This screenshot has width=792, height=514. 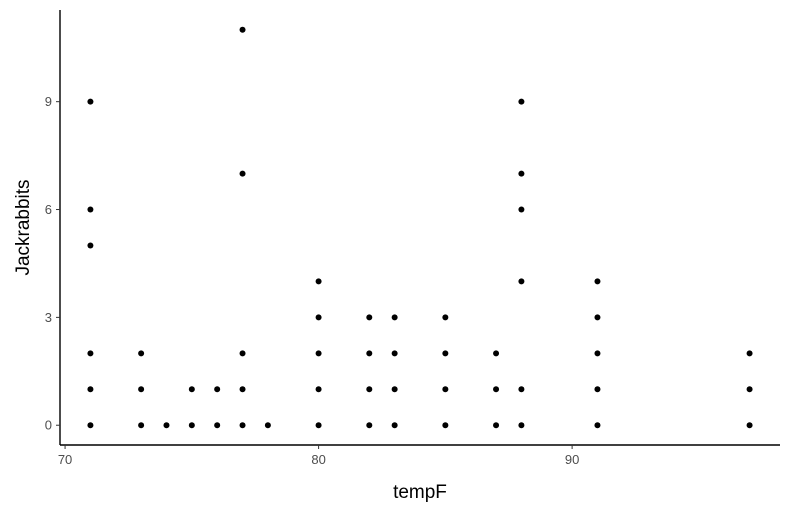 What do you see at coordinates (572, 459) in the screenshot?
I see `x-tick-label: 90` at bounding box center [572, 459].